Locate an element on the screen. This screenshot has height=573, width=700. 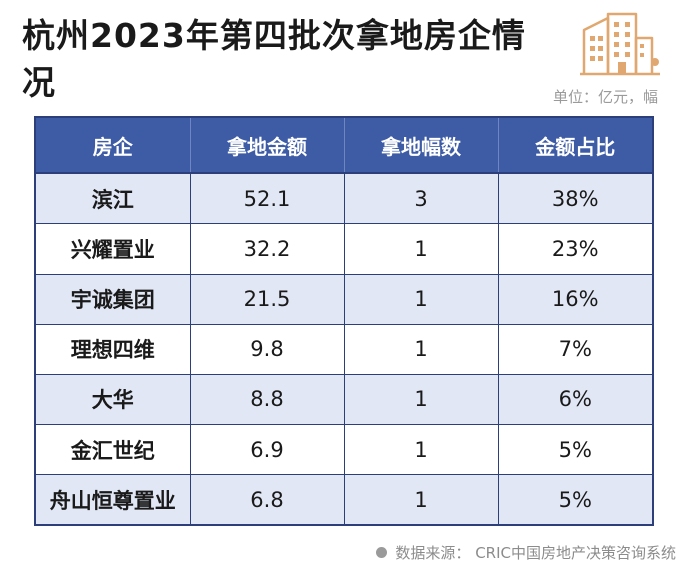
company-cell: 金汇世纪 is located at coordinates (113, 450).